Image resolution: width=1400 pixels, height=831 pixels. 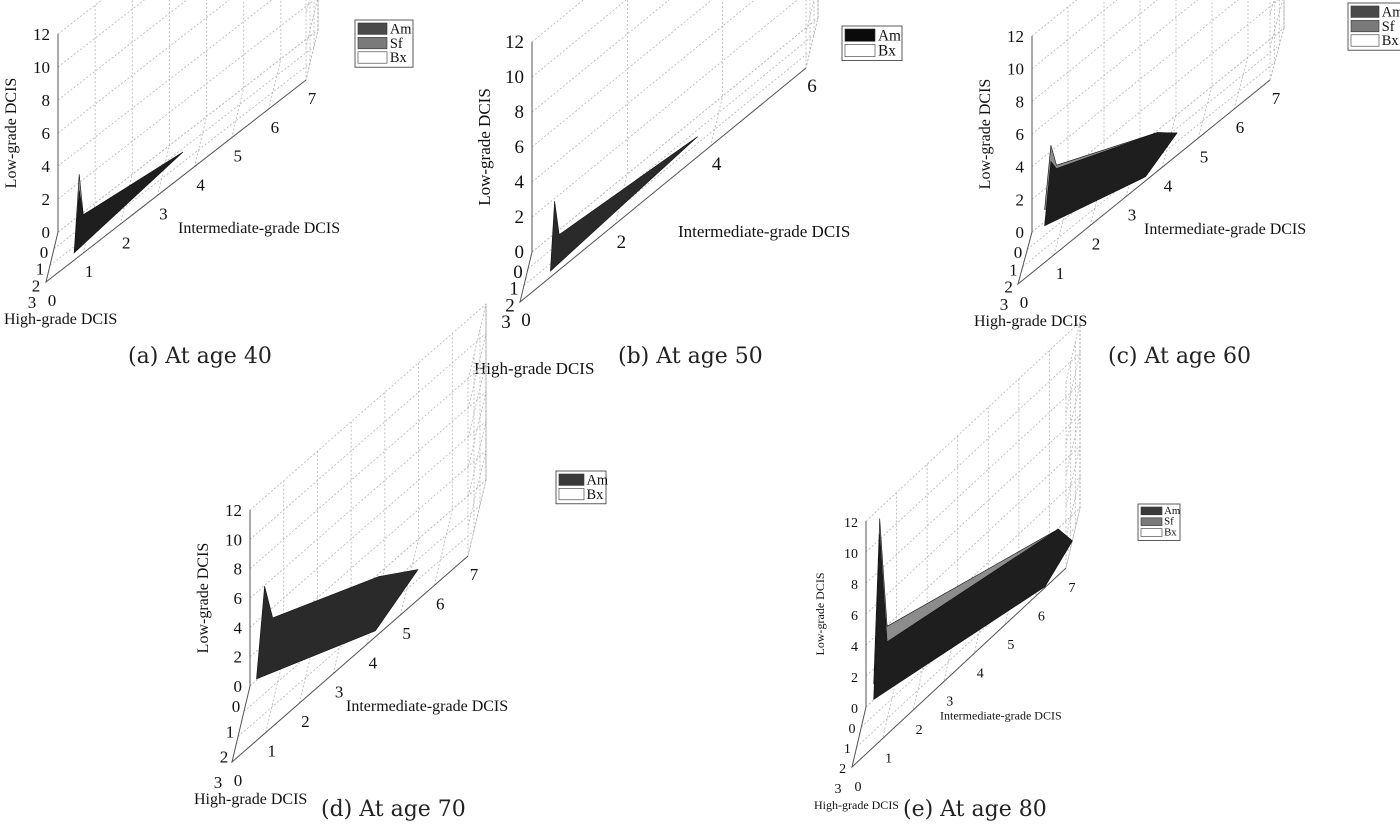 I want to click on y-tick-label-e-4: 3, so click(x=949, y=702).